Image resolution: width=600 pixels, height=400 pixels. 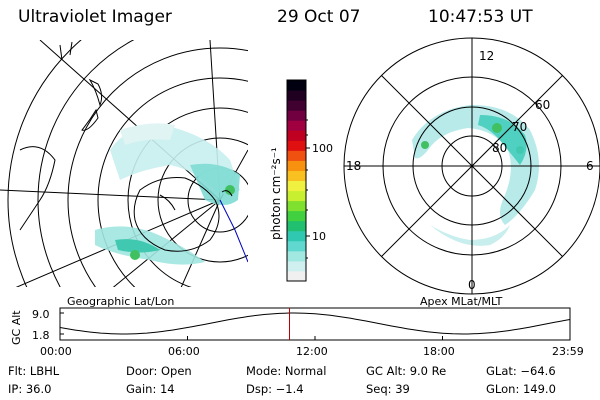 What do you see at coordinates (276, 193) in the screenshot?
I see `colorbar-unit-label: photon cm⁻²s⁻¹` at bounding box center [276, 193].